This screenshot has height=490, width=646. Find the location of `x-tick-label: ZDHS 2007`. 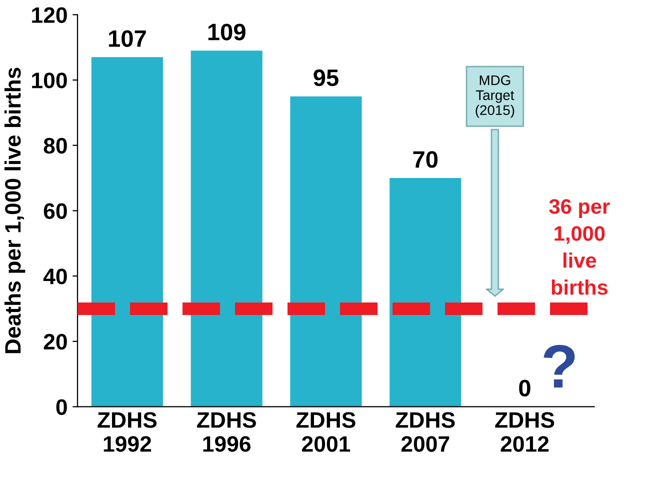

x-tick-label: ZDHS 2007 is located at coordinates (425, 432).